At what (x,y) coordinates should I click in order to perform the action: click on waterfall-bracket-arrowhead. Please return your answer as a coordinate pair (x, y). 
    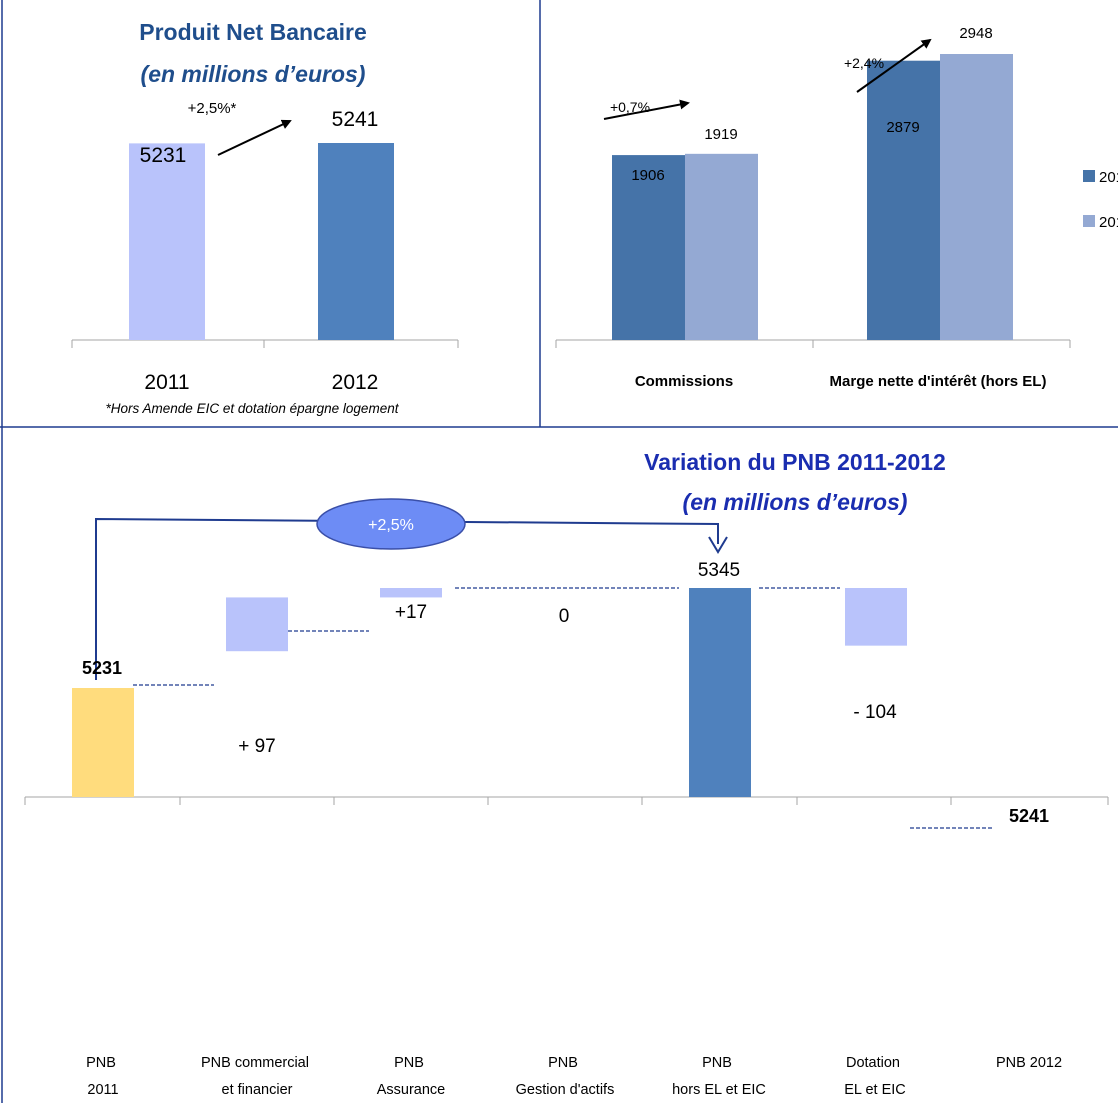
    Looking at the image, I should click on (718, 545).